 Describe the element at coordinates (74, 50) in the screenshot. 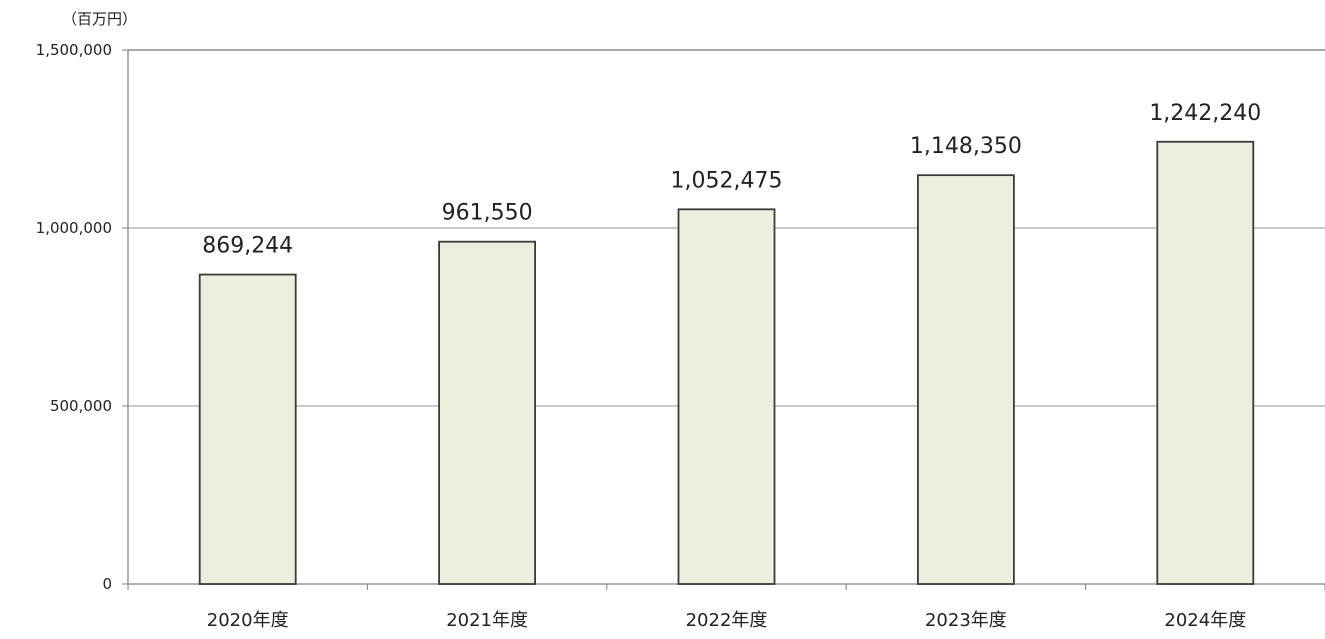

I see `y-tick-label: 1,500,000` at that location.